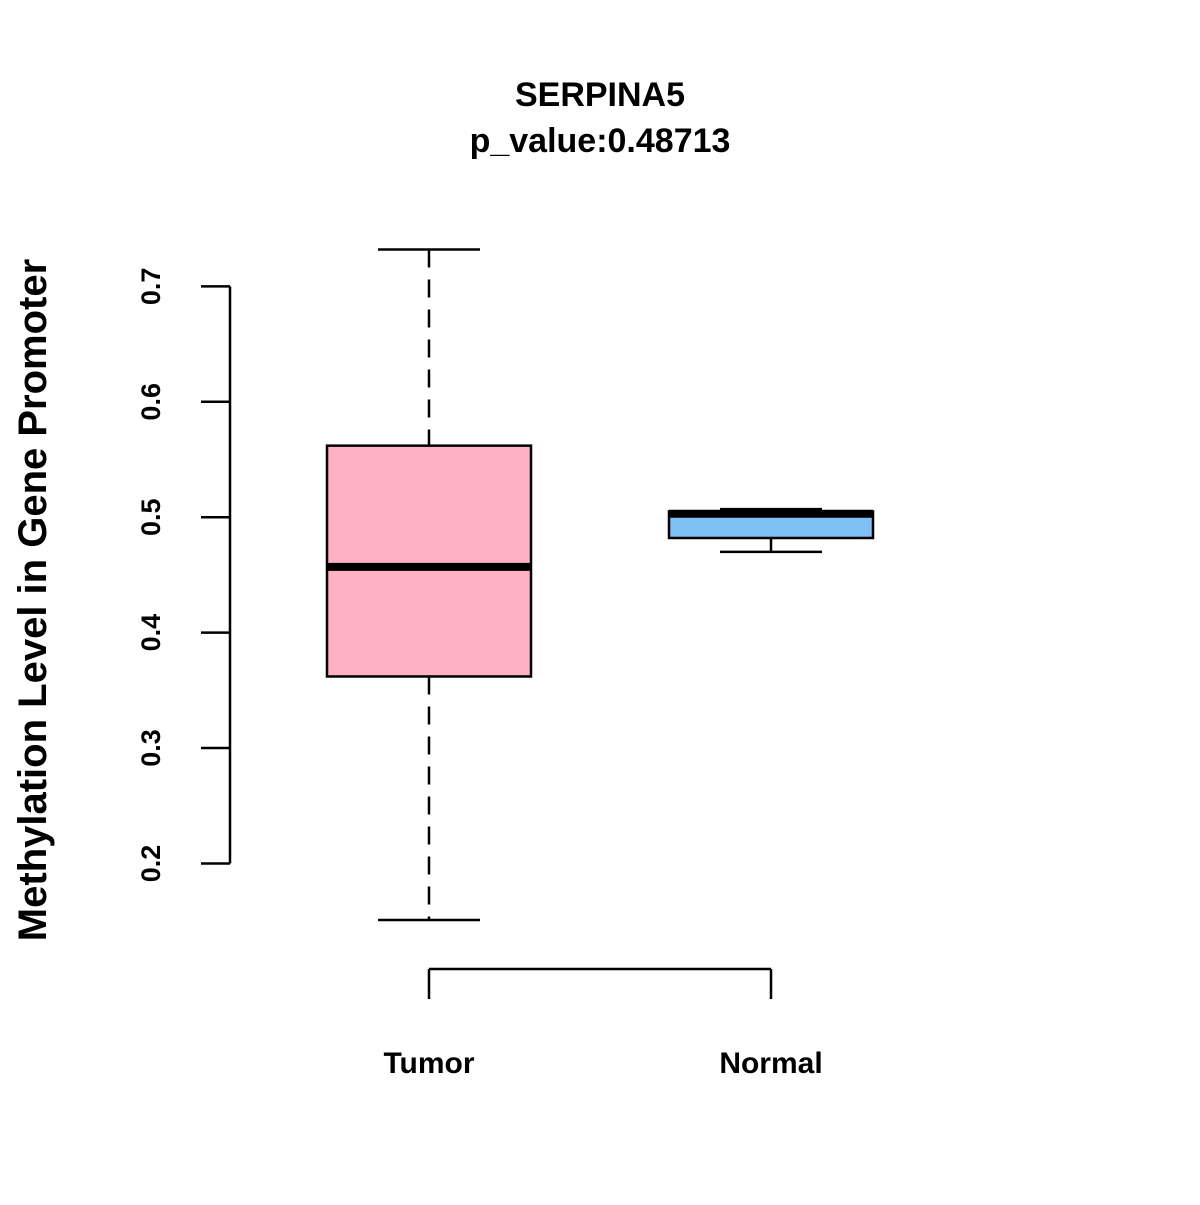 This screenshot has width=1200, height=1205. What do you see at coordinates (600, 141) in the screenshot?
I see `chart-subtitle: p_value:0.48713` at bounding box center [600, 141].